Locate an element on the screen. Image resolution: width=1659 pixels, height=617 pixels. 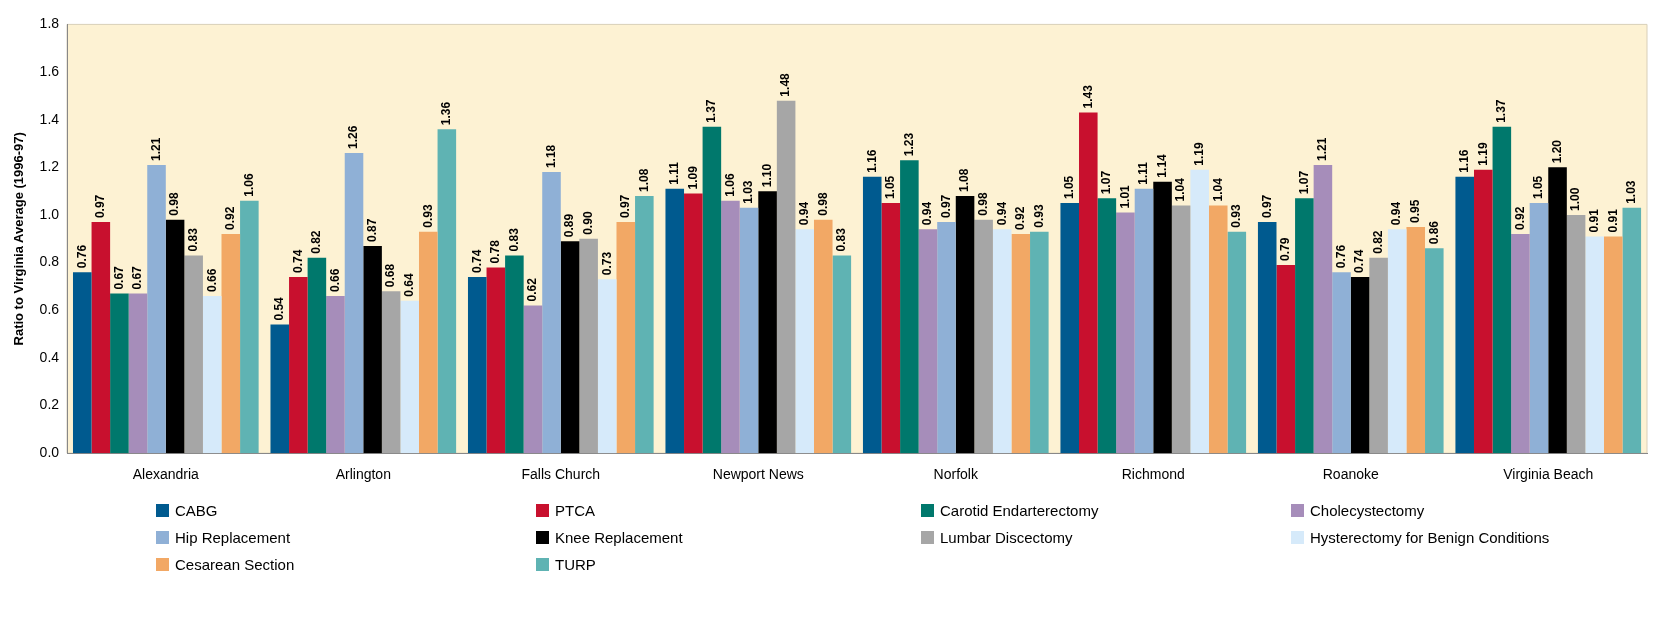
data-label: 1.11 is located at coordinates (1143, 173).